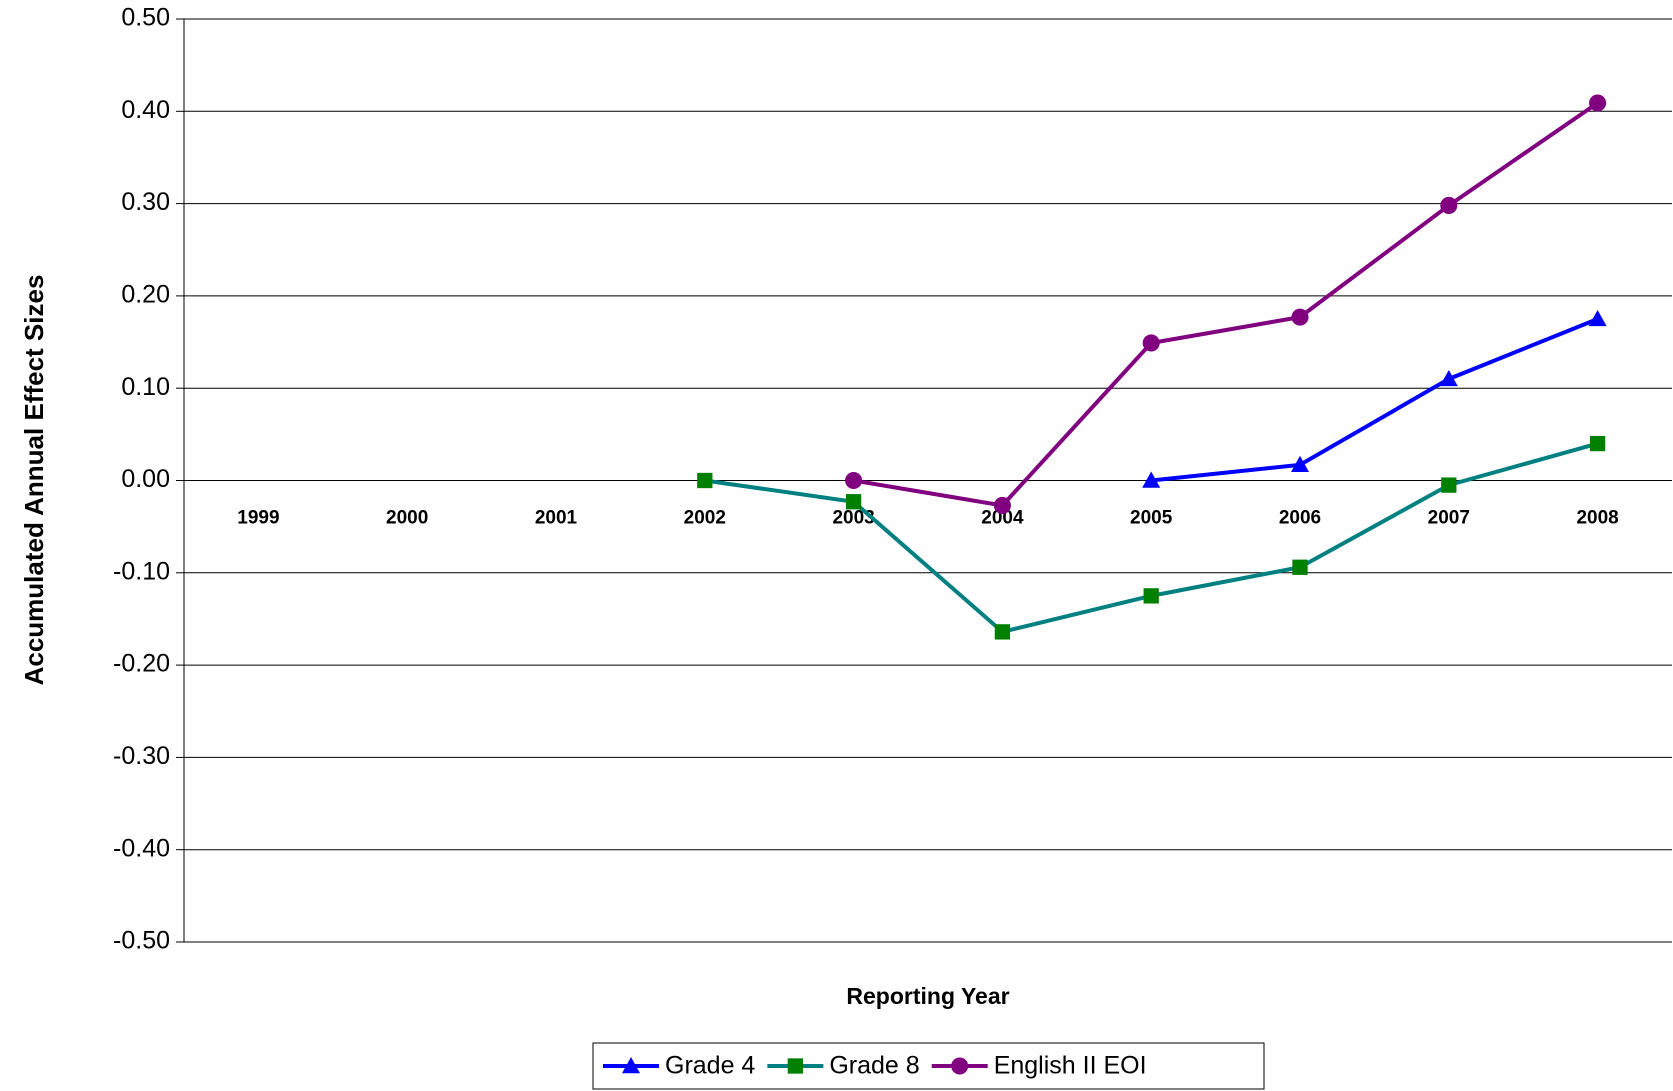  Describe the element at coordinates (710, 1066) in the screenshot. I see `legend-label: Grade 4` at that location.